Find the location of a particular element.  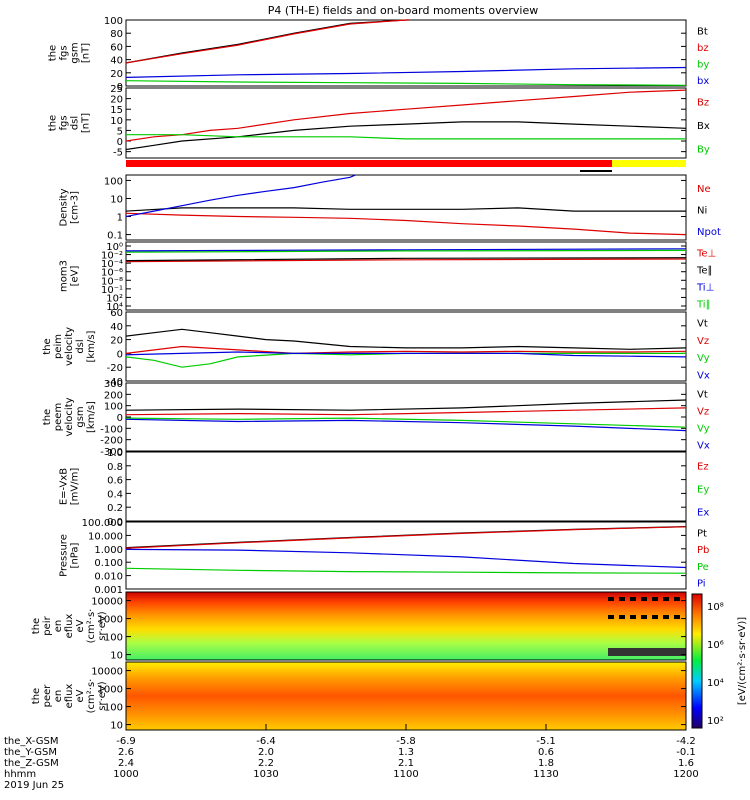

y-axis-label: the peir en eflux eV (cm²·s· sr·eV) is located at coordinates (69, 626).